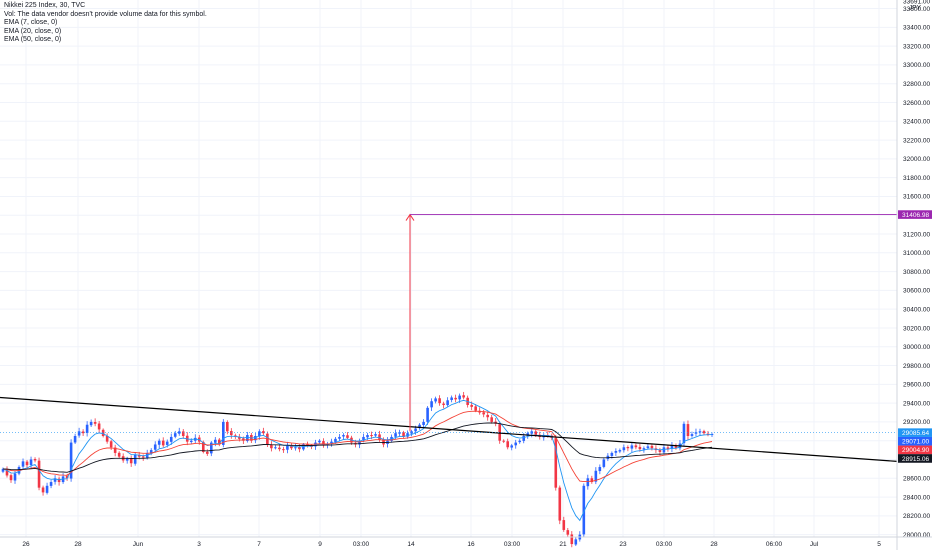 The width and height of the screenshot is (932, 550). Describe the element at coordinates (916, 479) in the screenshot. I see `y-tick-label: 28600.00` at that location.